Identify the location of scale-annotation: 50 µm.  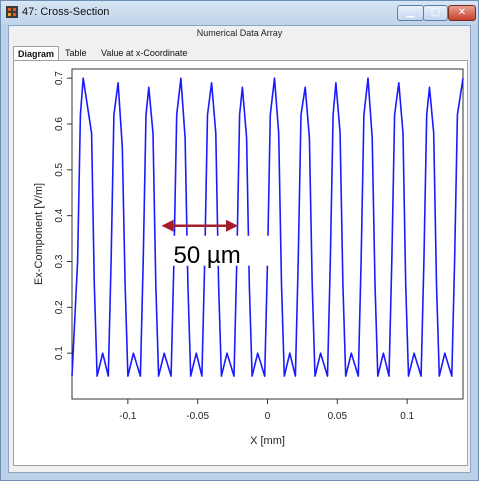
(207, 255).